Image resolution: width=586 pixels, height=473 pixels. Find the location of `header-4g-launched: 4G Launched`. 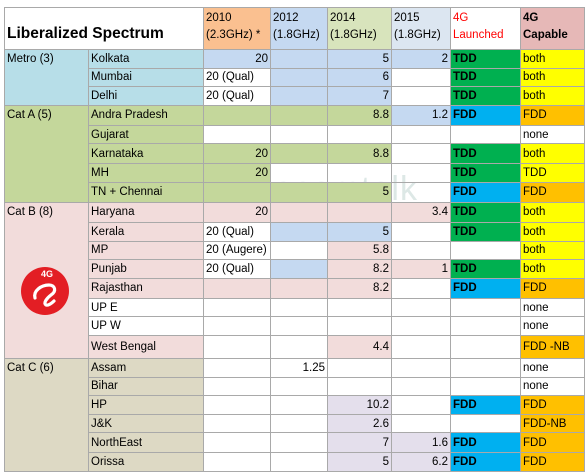

header-4g-launched: 4G Launched is located at coordinates (485, 28).